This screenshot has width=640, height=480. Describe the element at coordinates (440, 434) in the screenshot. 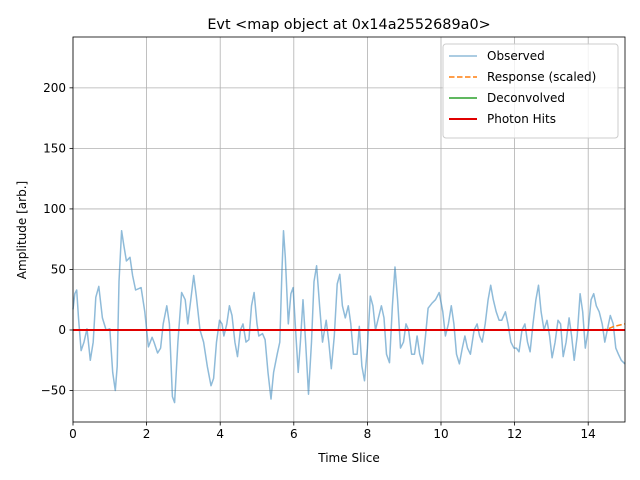

I see `x-tick-label: 10` at that location.